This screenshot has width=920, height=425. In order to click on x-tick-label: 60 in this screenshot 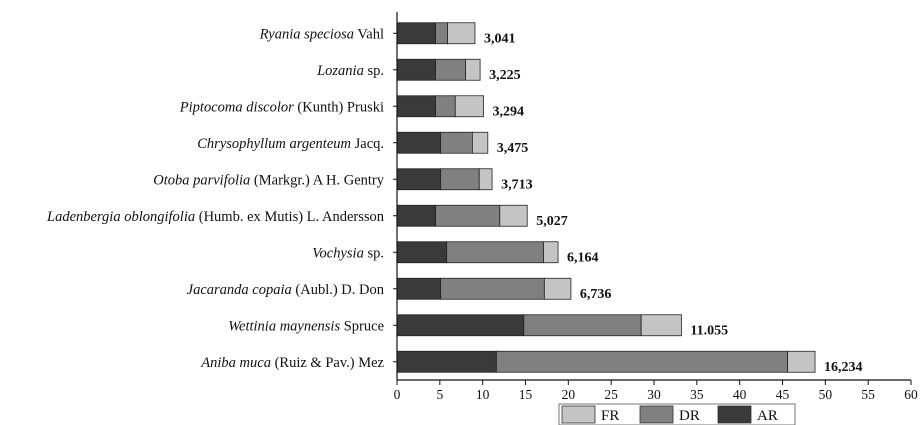, I will do `click(911, 394)`.